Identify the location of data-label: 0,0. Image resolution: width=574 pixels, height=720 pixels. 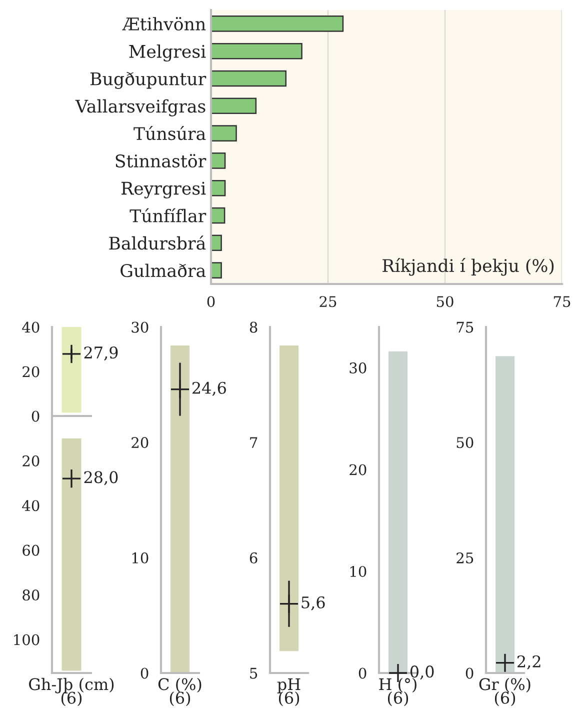
(422, 673).